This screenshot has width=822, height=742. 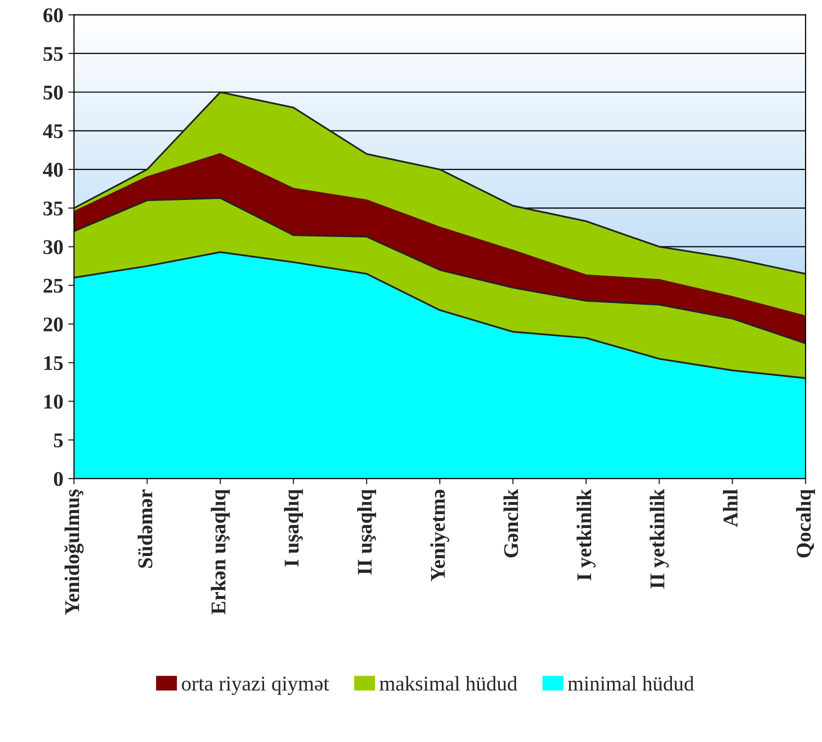 What do you see at coordinates (256, 685) in the screenshot?
I see `legend-label: orta riyazi qiymət` at bounding box center [256, 685].